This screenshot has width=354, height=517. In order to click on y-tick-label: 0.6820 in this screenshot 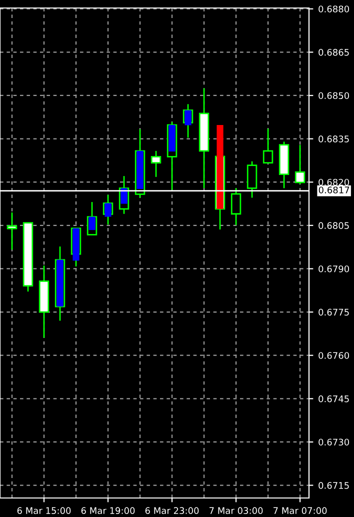, I will do `click(334, 182)`.